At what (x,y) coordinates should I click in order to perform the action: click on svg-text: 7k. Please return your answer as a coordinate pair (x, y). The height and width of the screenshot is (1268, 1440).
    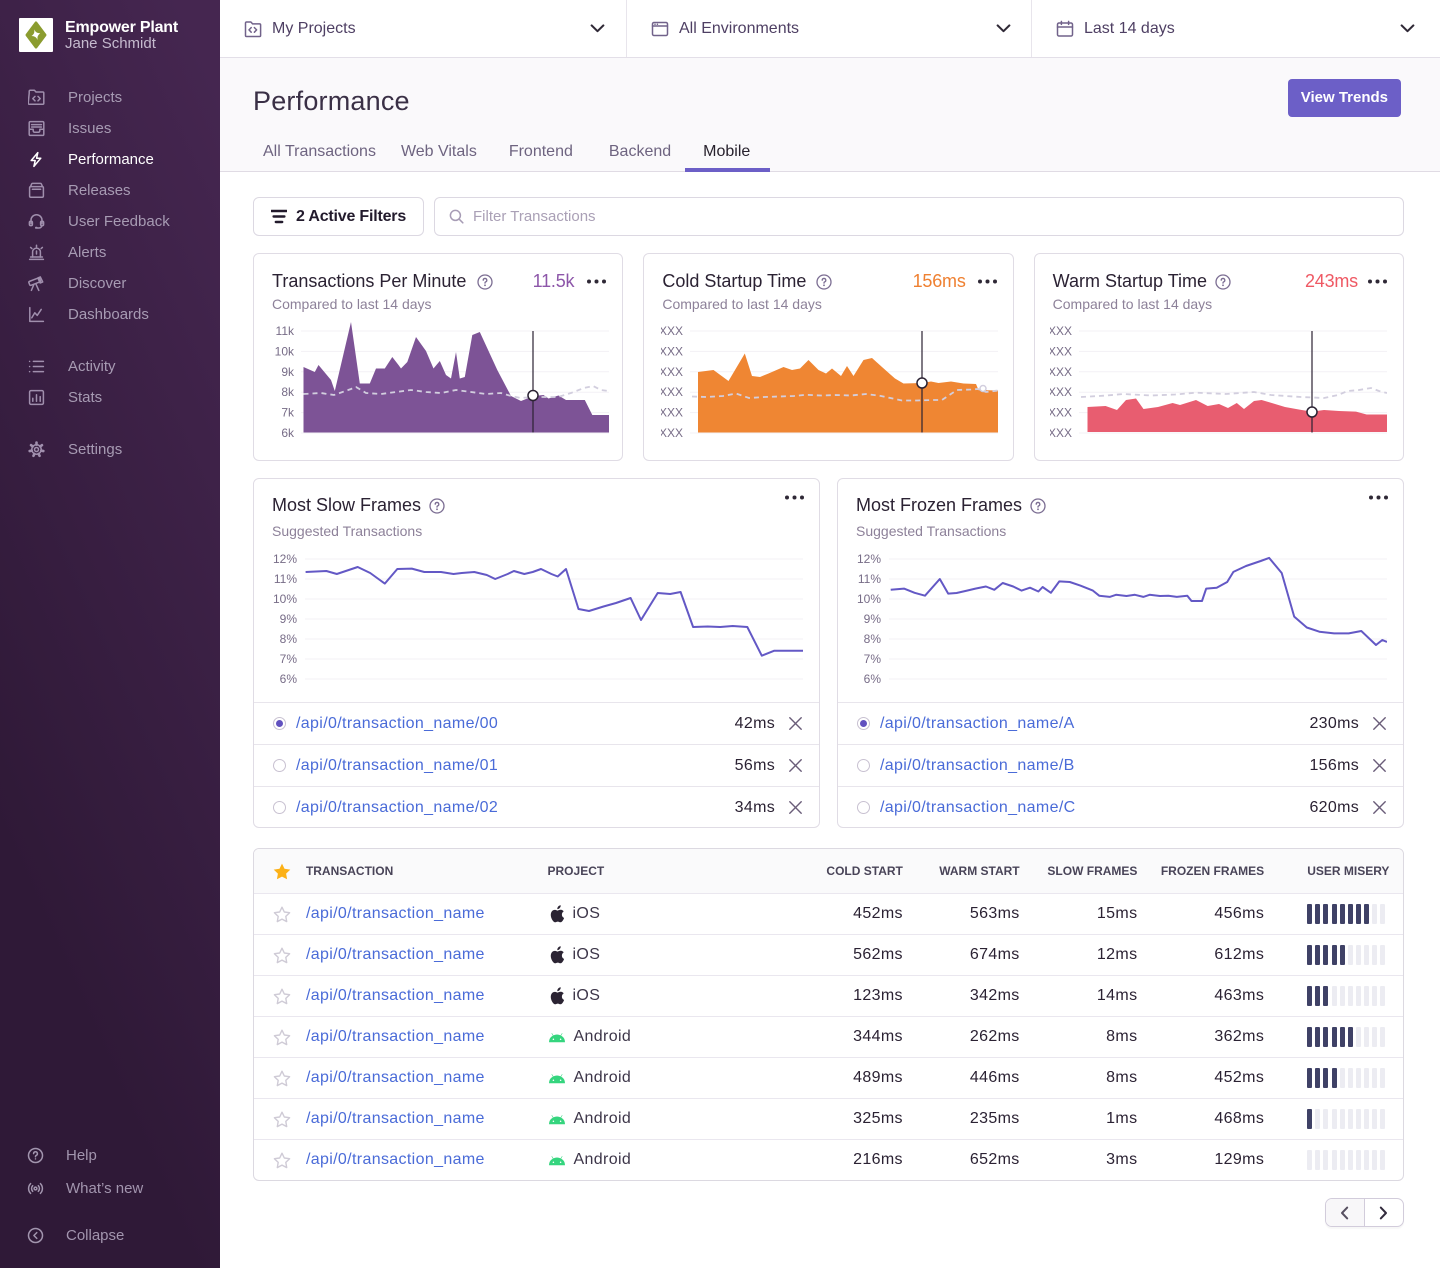
    Looking at the image, I should click on (288, 413).